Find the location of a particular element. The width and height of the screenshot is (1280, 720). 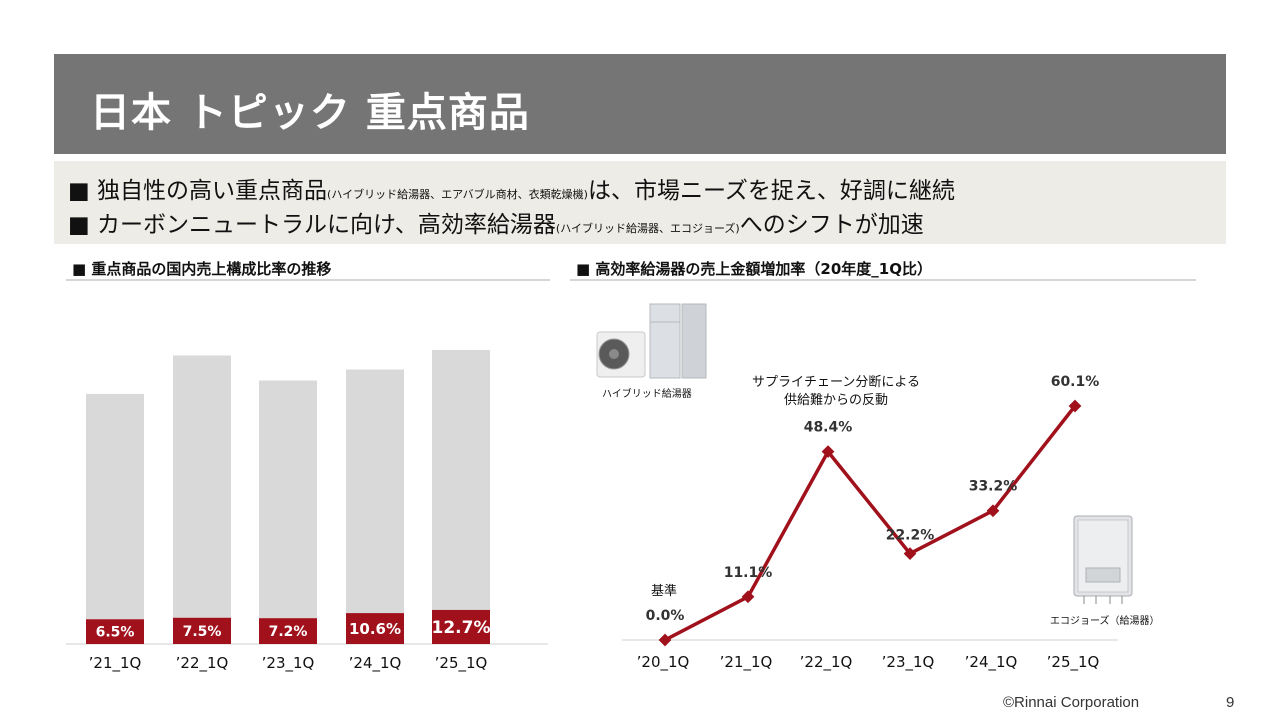

line-point-label-2: 11.1% is located at coordinates (748, 573).